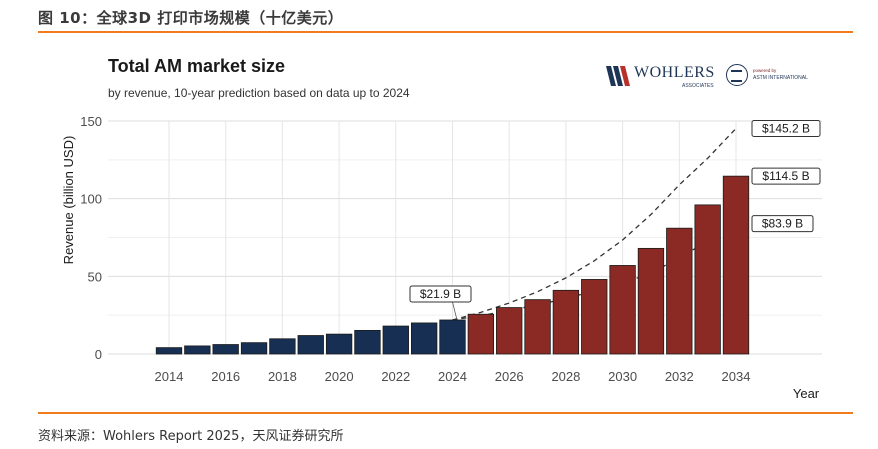 This screenshot has width=878, height=449. I want to click on bar-historical-2019, so click(310, 345).